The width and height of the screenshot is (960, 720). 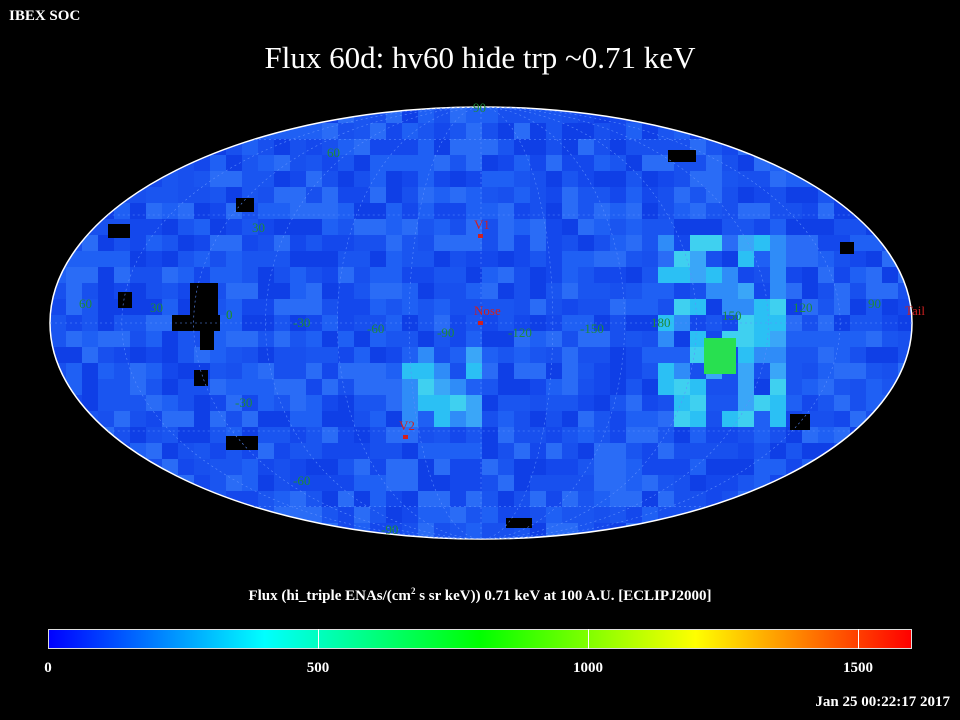 I want to click on lat-label-neg90: -90, so click(x=389, y=529).